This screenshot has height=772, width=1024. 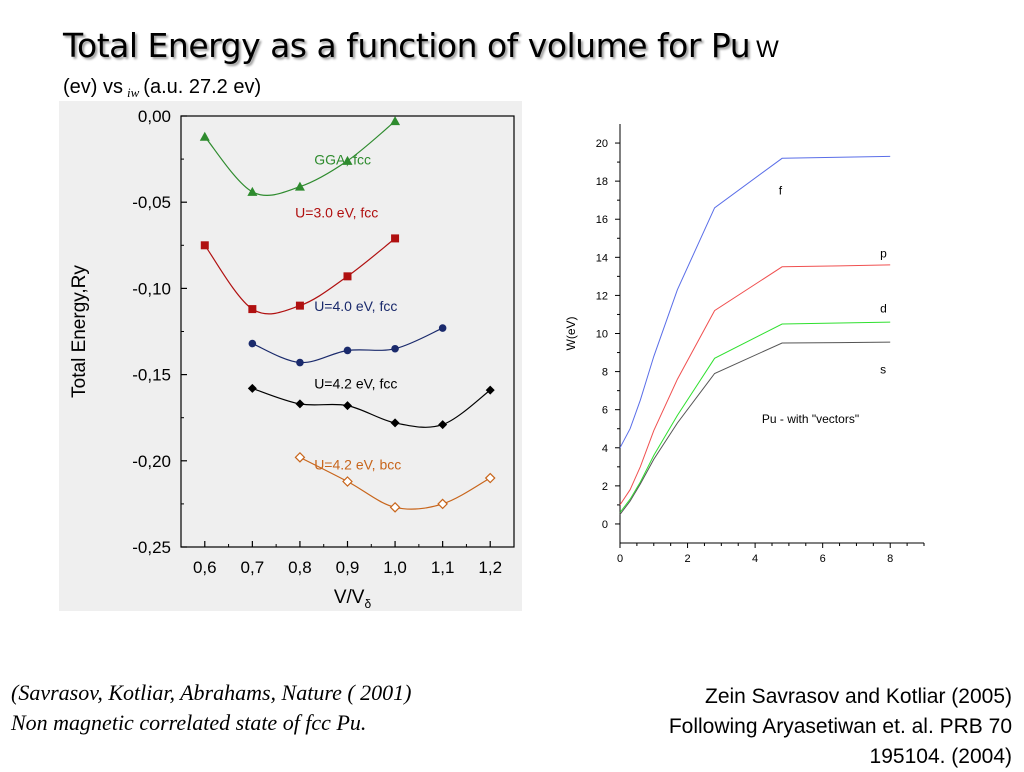 I want to click on series-label-gga-fcc: GGA, fcc, so click(x=342, y=159).